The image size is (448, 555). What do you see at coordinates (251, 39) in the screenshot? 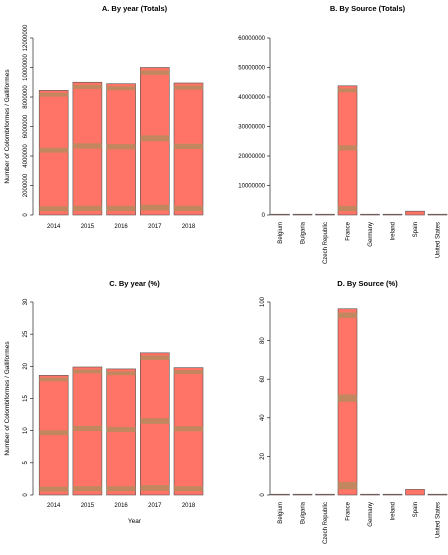
I see `y-tick-label: 60000000` at bounding box center [251, 39].